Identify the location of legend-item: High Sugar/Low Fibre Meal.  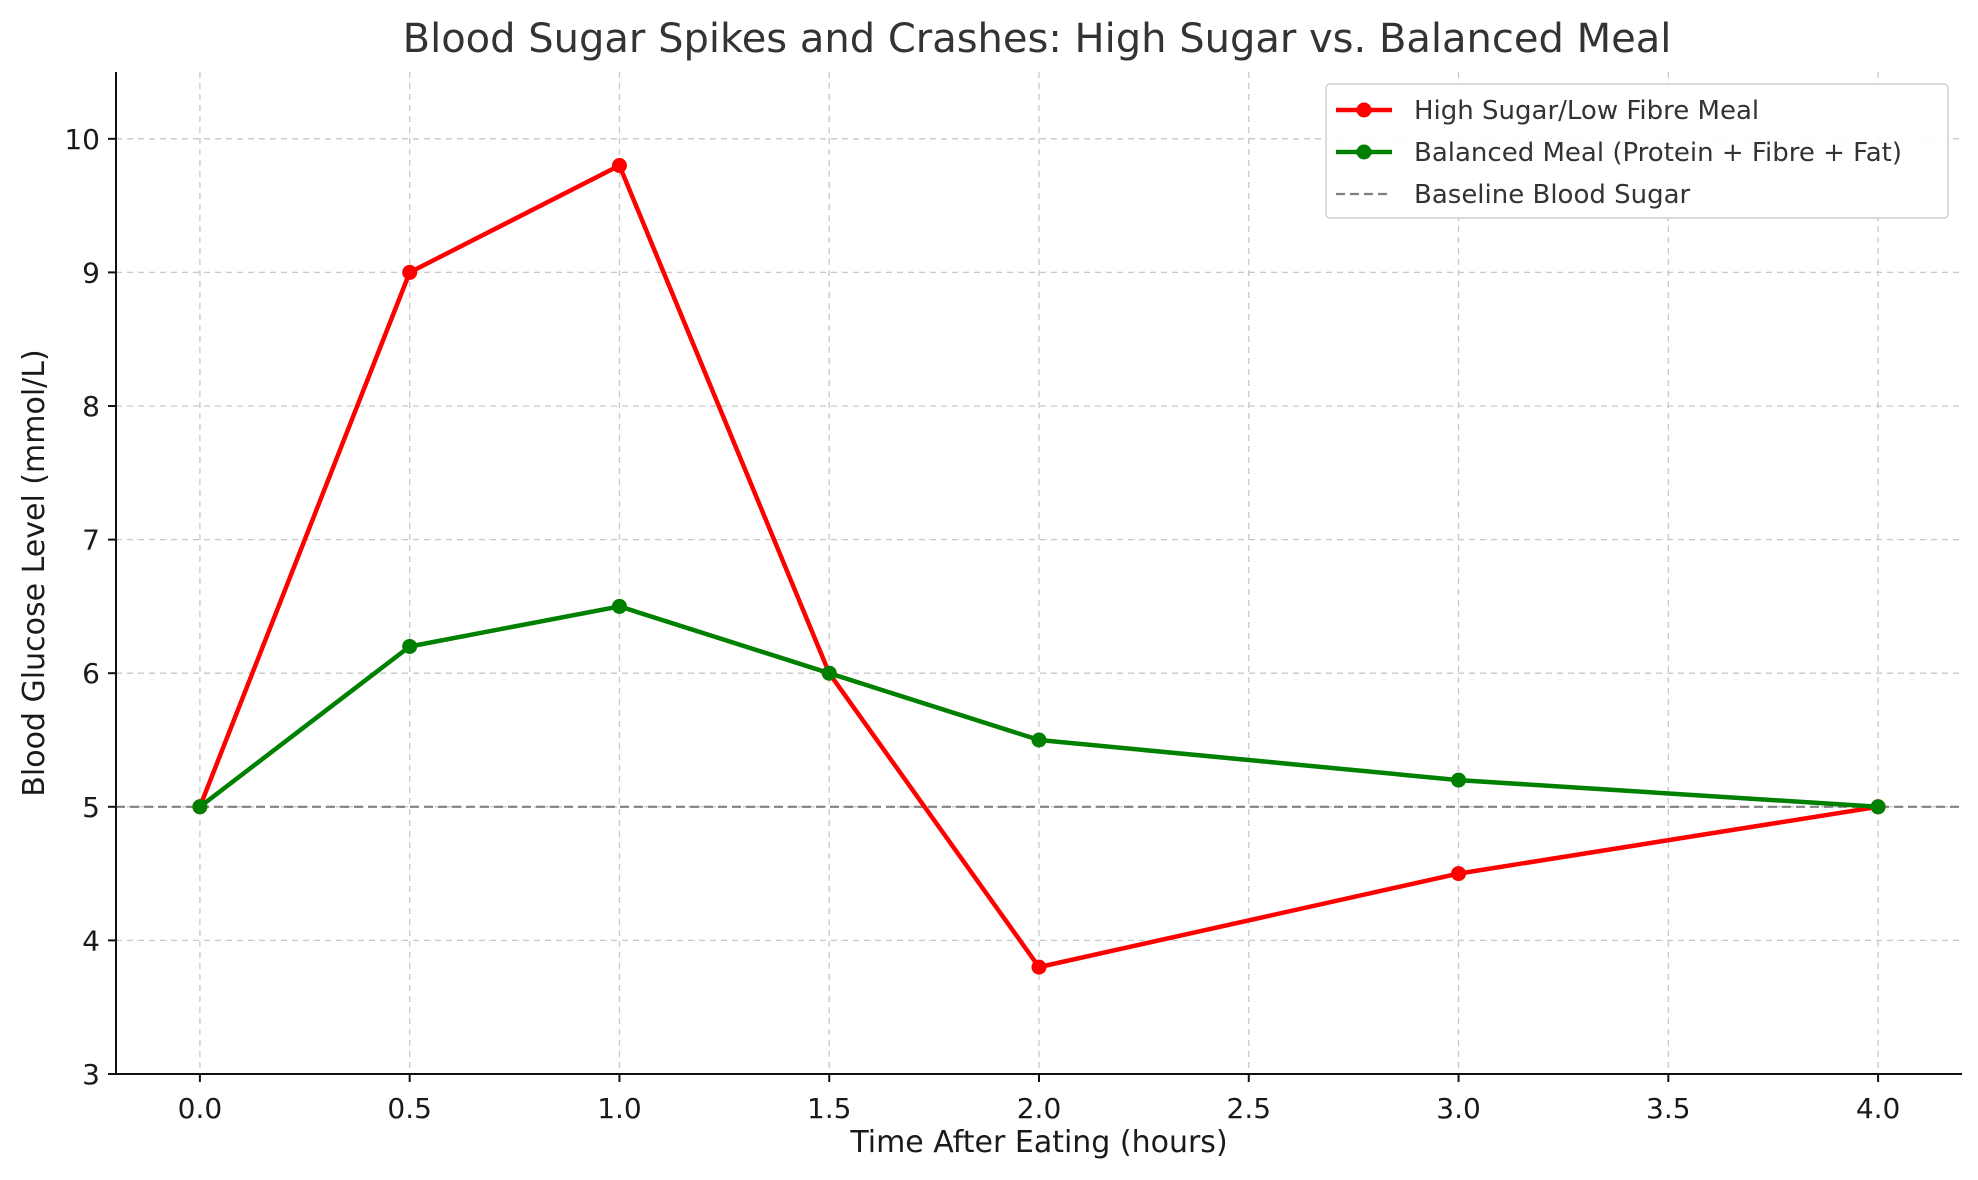
(1547, 111).